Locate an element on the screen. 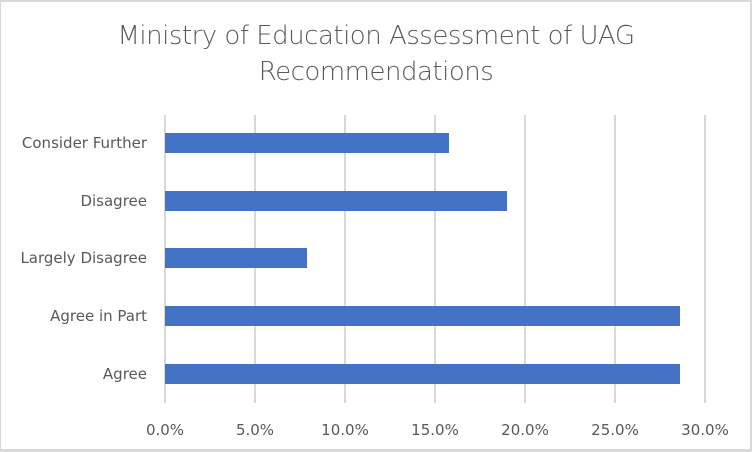 Image resolution: width=752 pixels, height=452 pixels. category-label: Disagree is located at coordinates (113, 201).